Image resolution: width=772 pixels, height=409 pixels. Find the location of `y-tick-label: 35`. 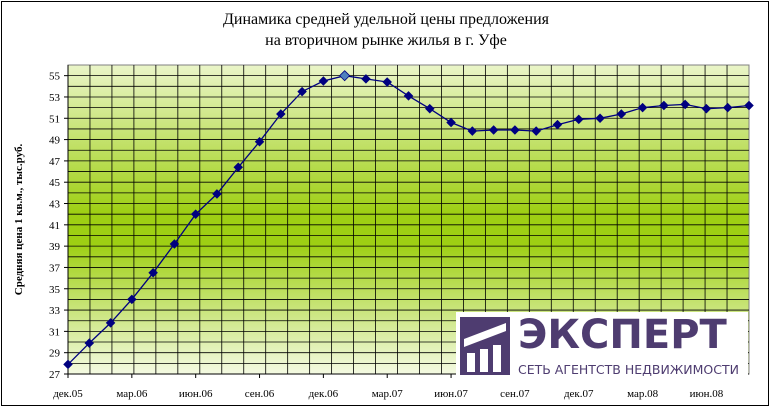

y-tick-label: 35 is located at coordinates (55, 290).